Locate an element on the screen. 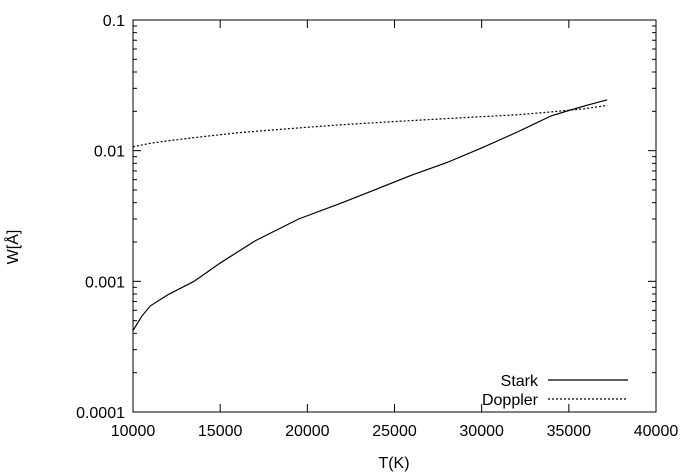  y-axis-label: W[Å] is located at coordinates (12, 247).